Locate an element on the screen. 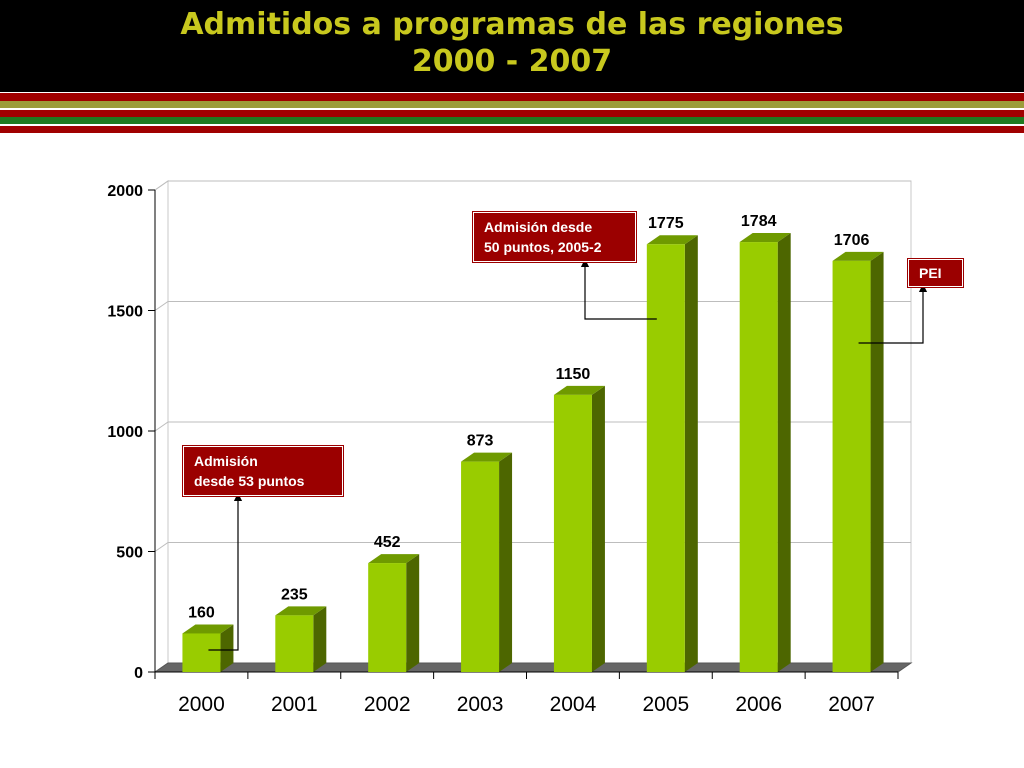 The image size is (1024, 768). x-tick-label-2003: 2003 is located at coordinates (480, 704).